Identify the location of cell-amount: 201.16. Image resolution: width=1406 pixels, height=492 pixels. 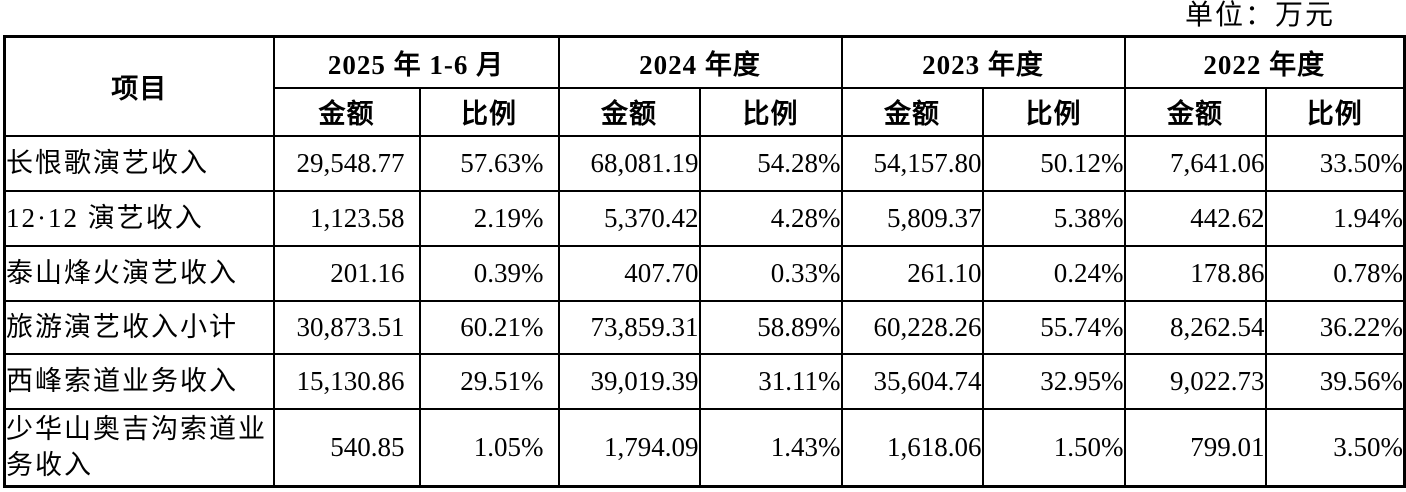
(346, 273).